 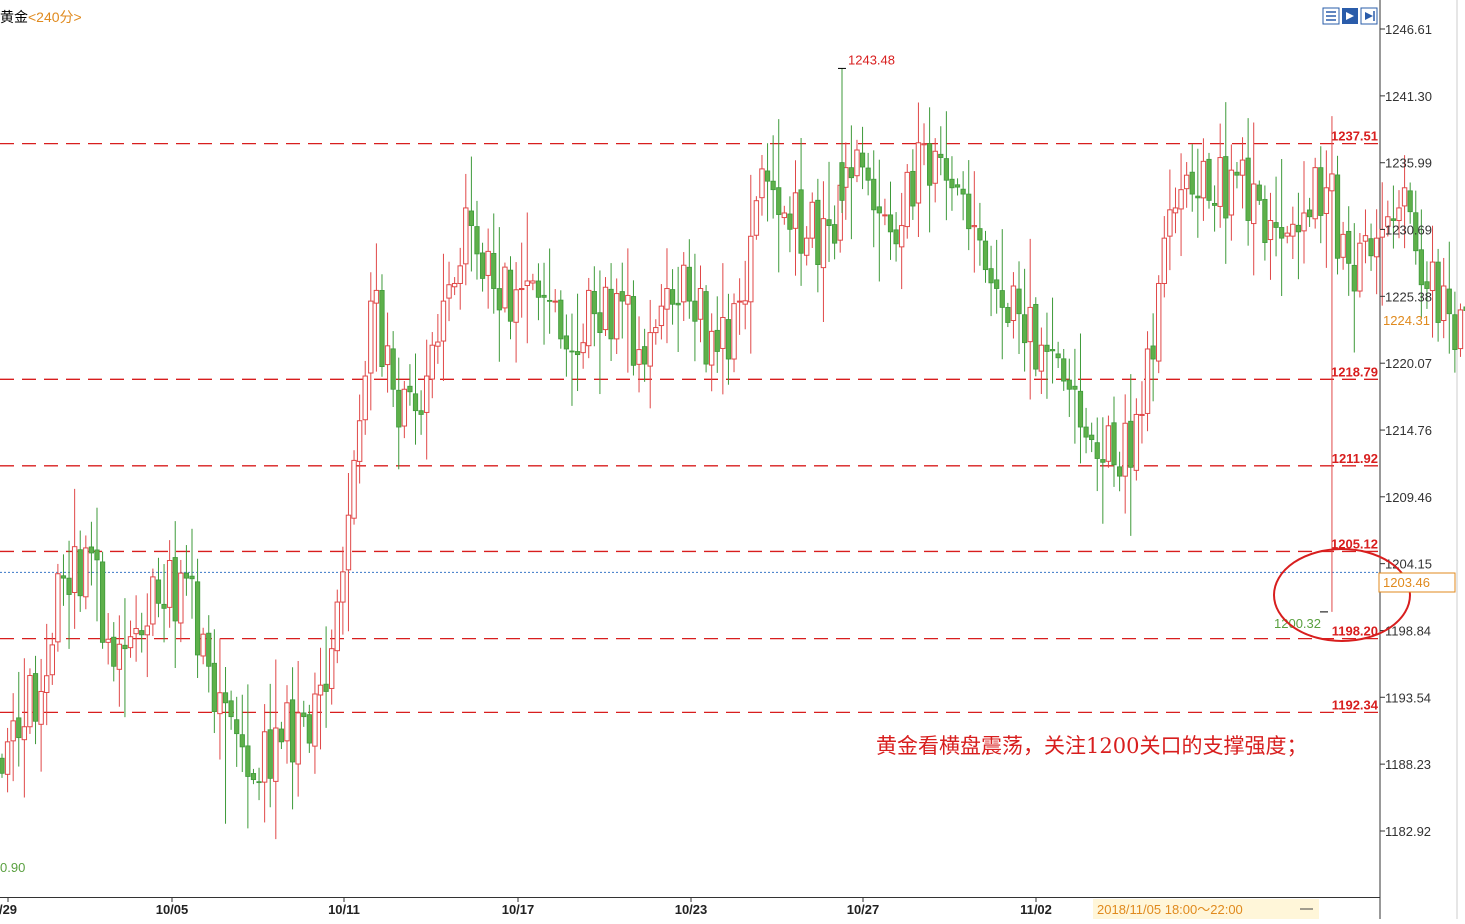 I want to click on level-label: 1211.92, so click(x=1355, y=458).